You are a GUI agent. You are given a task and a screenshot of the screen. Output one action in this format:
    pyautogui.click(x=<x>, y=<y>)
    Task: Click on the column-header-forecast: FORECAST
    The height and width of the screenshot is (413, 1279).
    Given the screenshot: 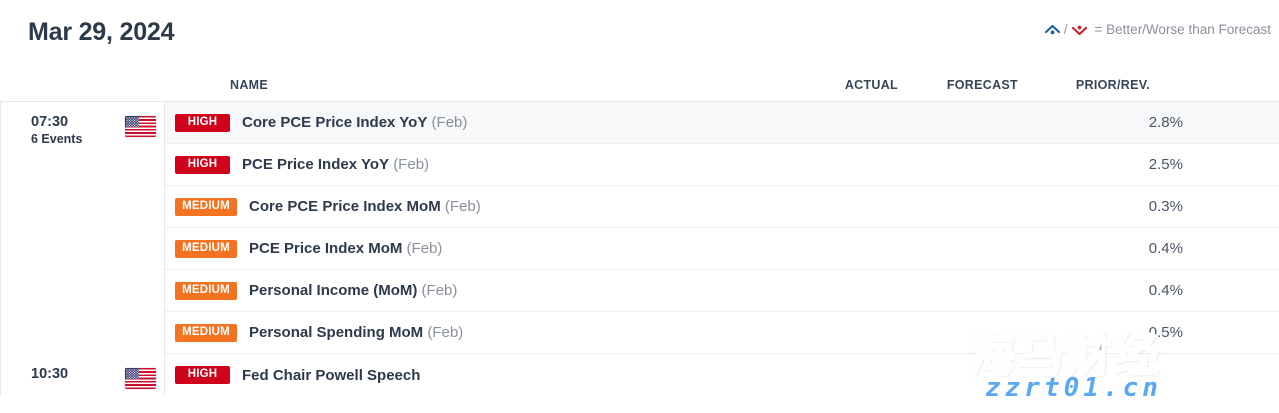 What is the action you would take?
    pyautogui.click(x=982, y=85)
    